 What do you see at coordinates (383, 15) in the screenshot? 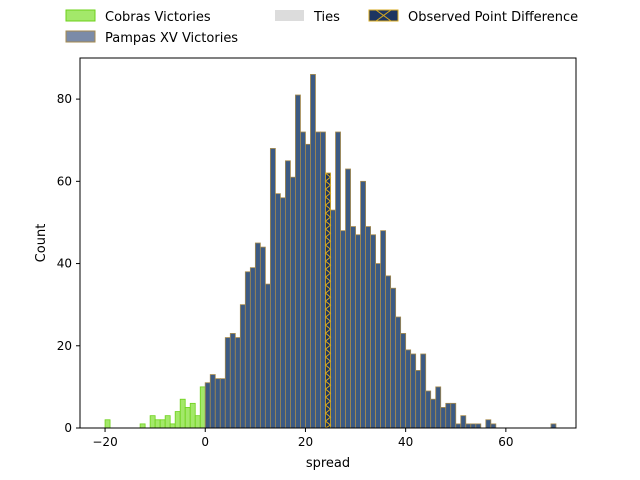
I see `legend-swatch-observed` at bounding box center [383, 15].